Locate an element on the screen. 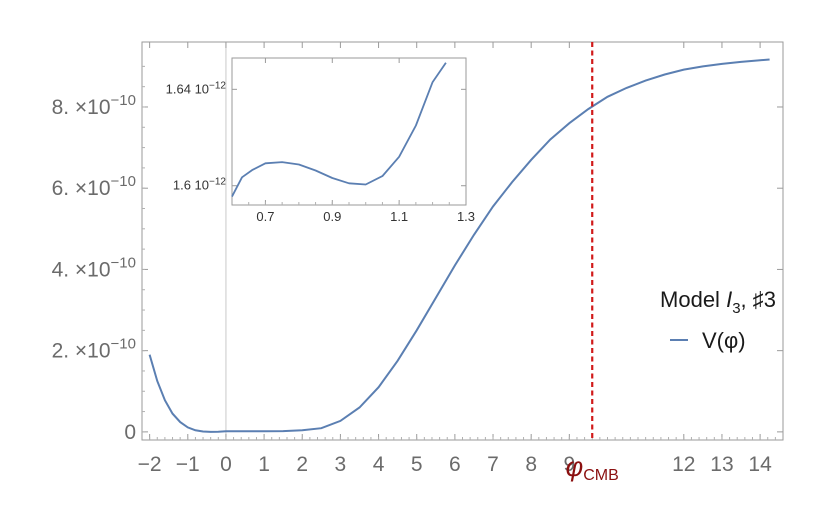 The image size is (830, 511). inset-x-tick-label: 0.7 is located at coordinates (265, 216).